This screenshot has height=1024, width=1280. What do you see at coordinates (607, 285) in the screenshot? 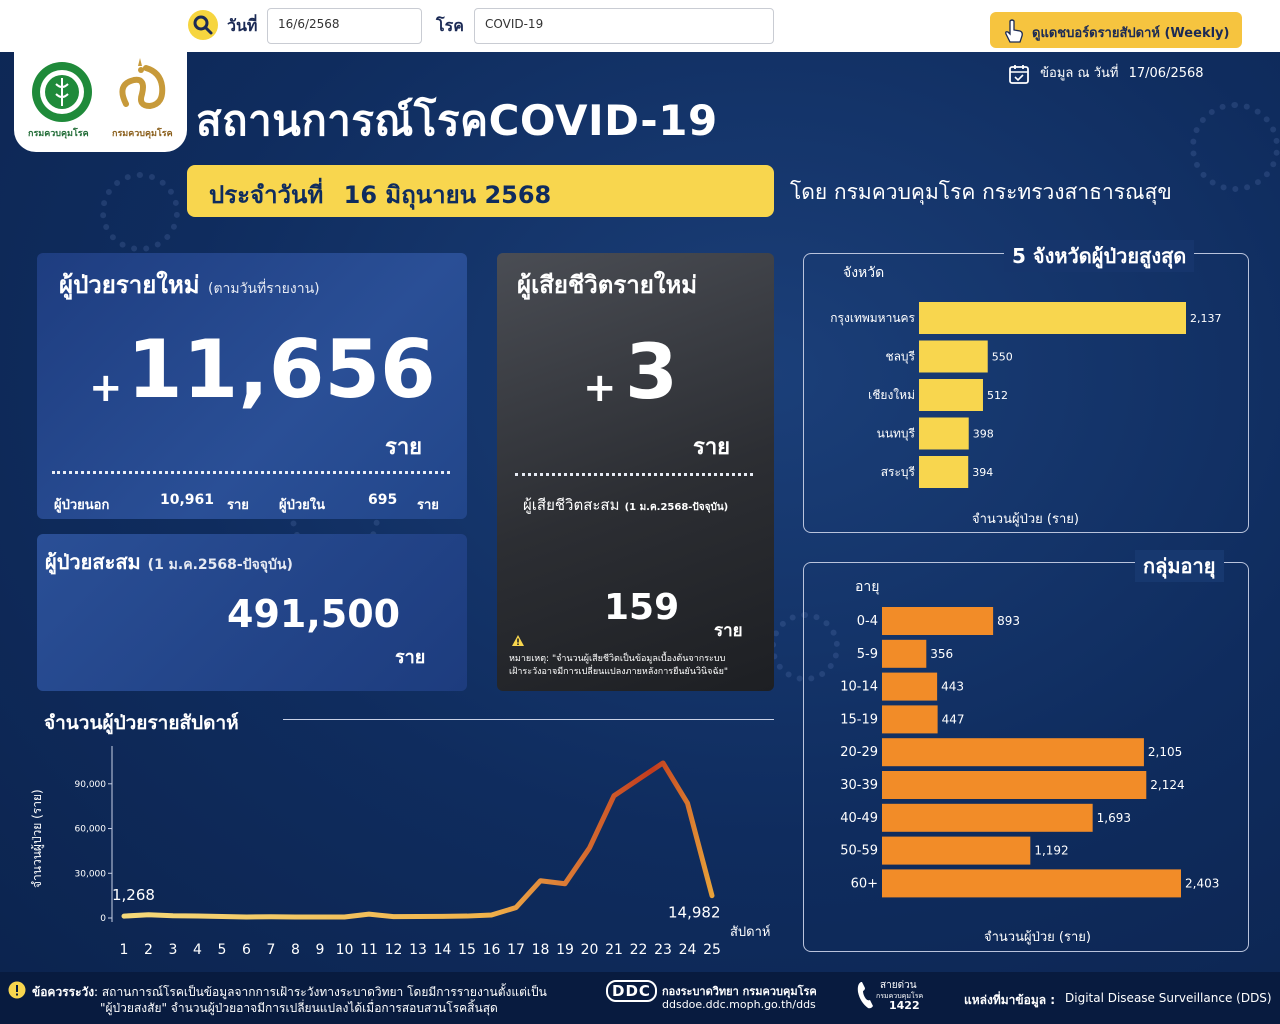
I see `new-deaths-title: ผู้เสียชีวิตรายใหม่` at bounding box center [607, 285].